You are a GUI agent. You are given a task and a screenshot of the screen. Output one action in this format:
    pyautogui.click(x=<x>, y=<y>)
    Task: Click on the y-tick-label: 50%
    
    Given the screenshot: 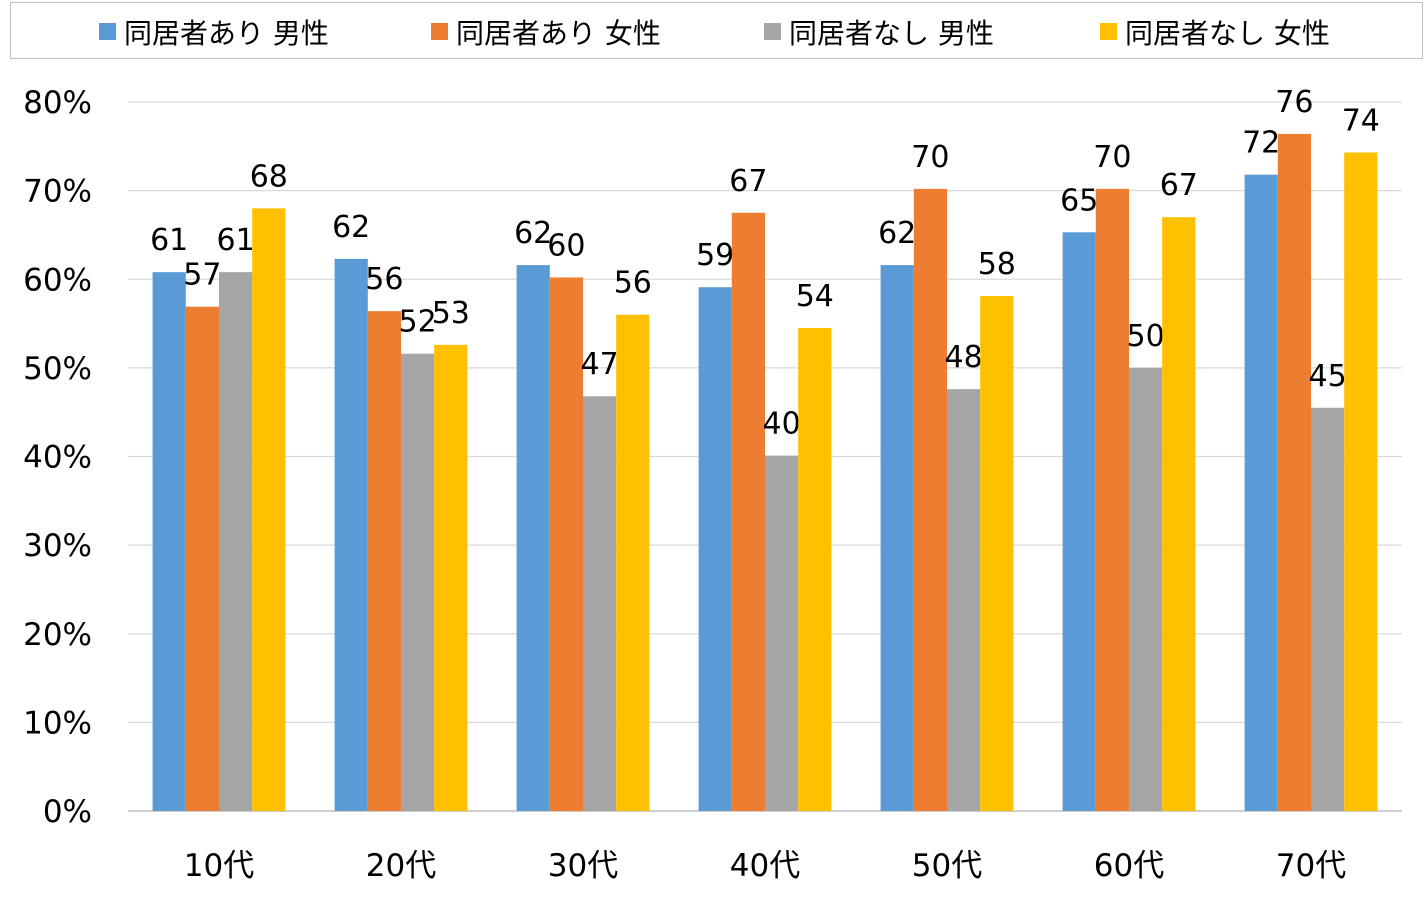 What is the action you would take?
    pyautogui.click(x=57, y=369)
    